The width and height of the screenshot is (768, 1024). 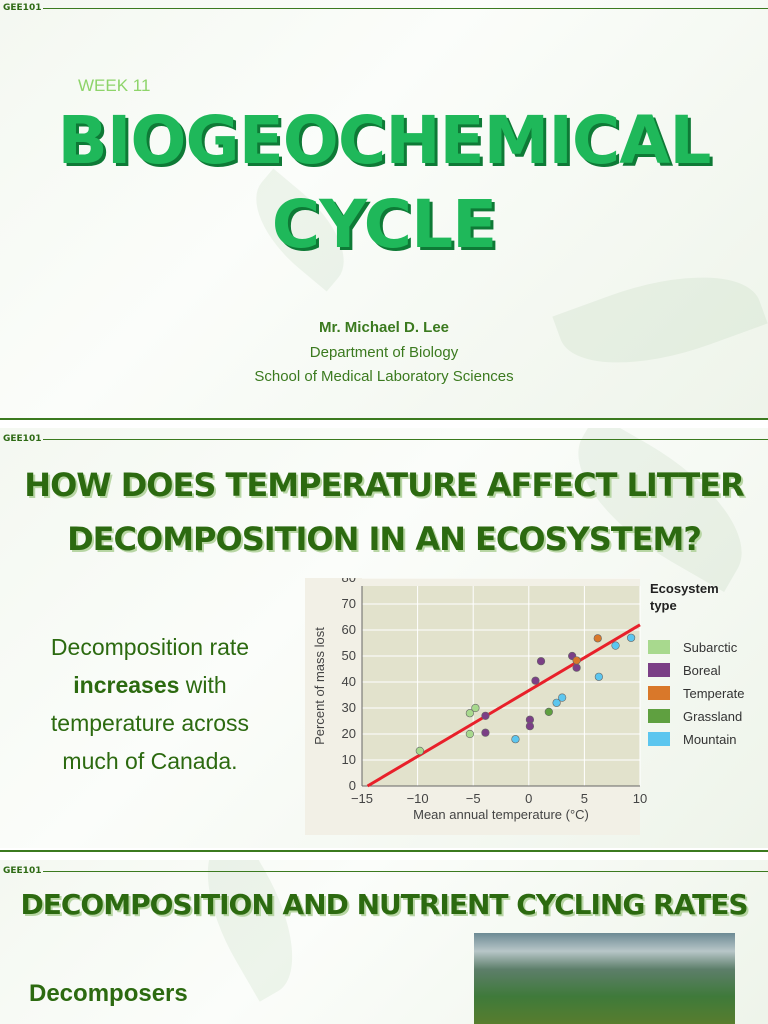 What do you see at coordinates (126, 685) in the screenshot?
I see `text-bold: increases` at bounding box center [126, 685].